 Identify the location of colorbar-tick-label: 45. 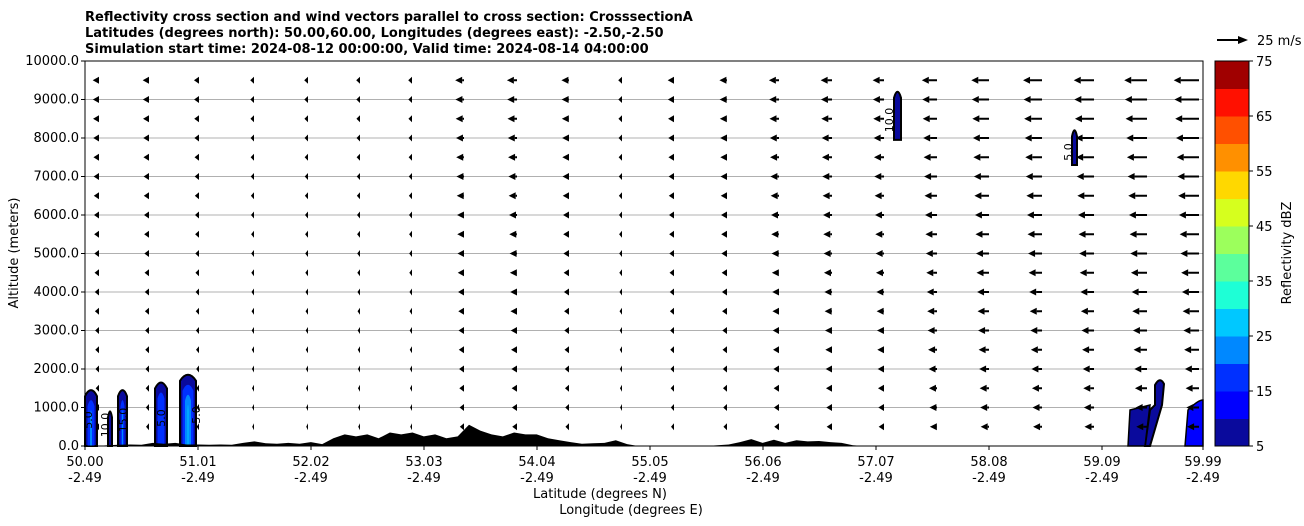
(1264, 227).